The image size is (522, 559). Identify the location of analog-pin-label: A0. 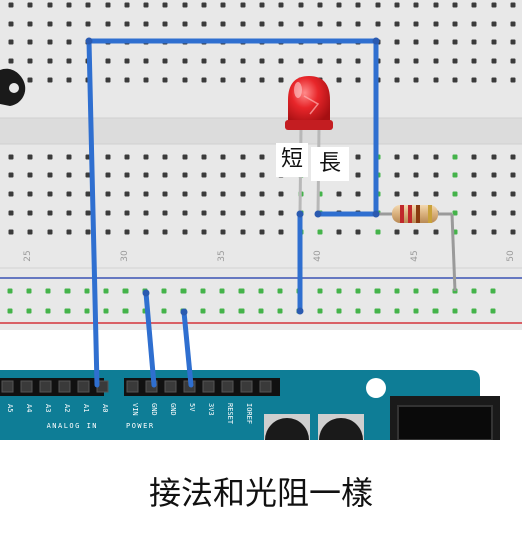
(105, 408).